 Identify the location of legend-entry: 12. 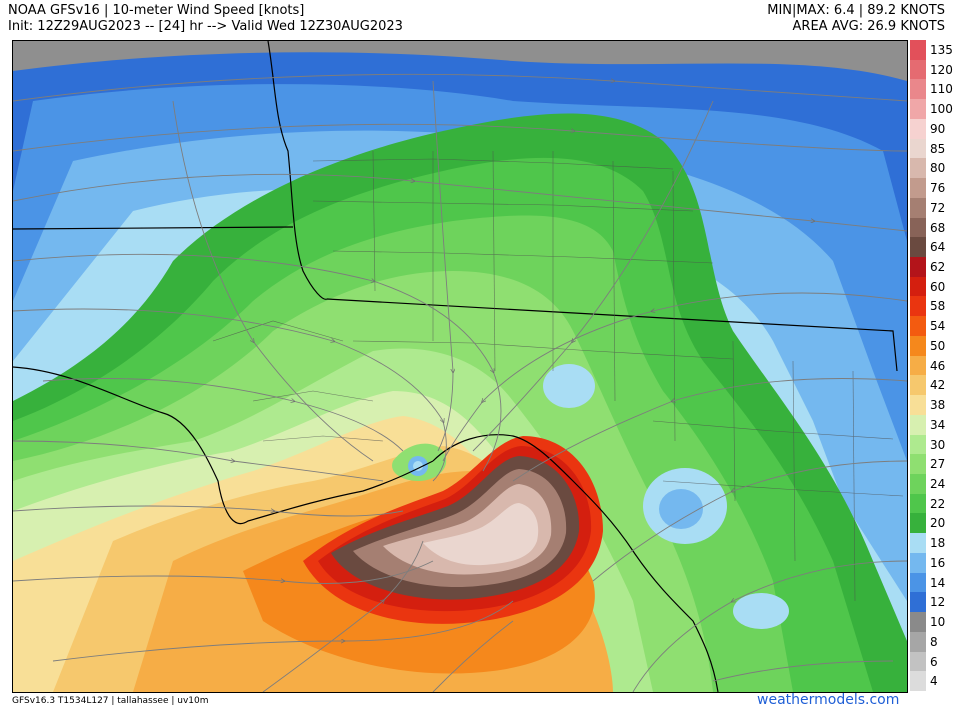
(935, 602).